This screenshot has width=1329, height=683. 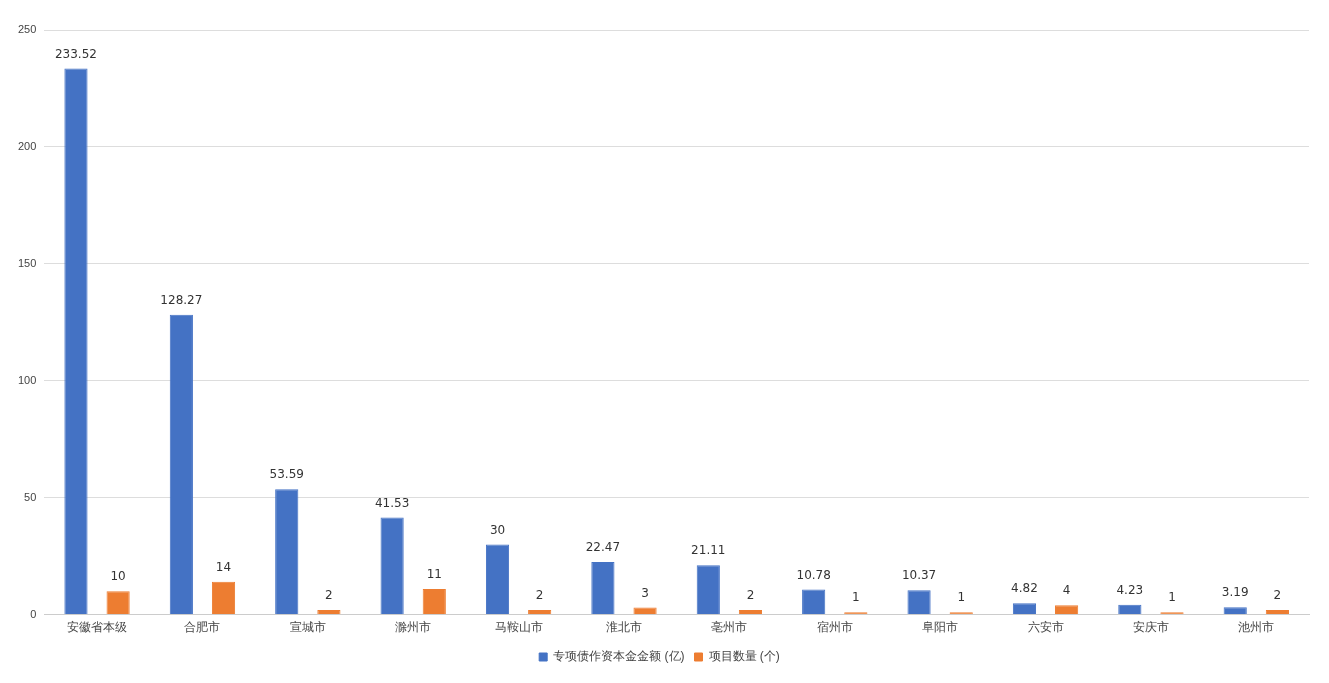 What do you see at coordinates (744, 656) in the screenshot?
I see `legend-label: 项目数量 (个)` at bounding box center [744, 656].